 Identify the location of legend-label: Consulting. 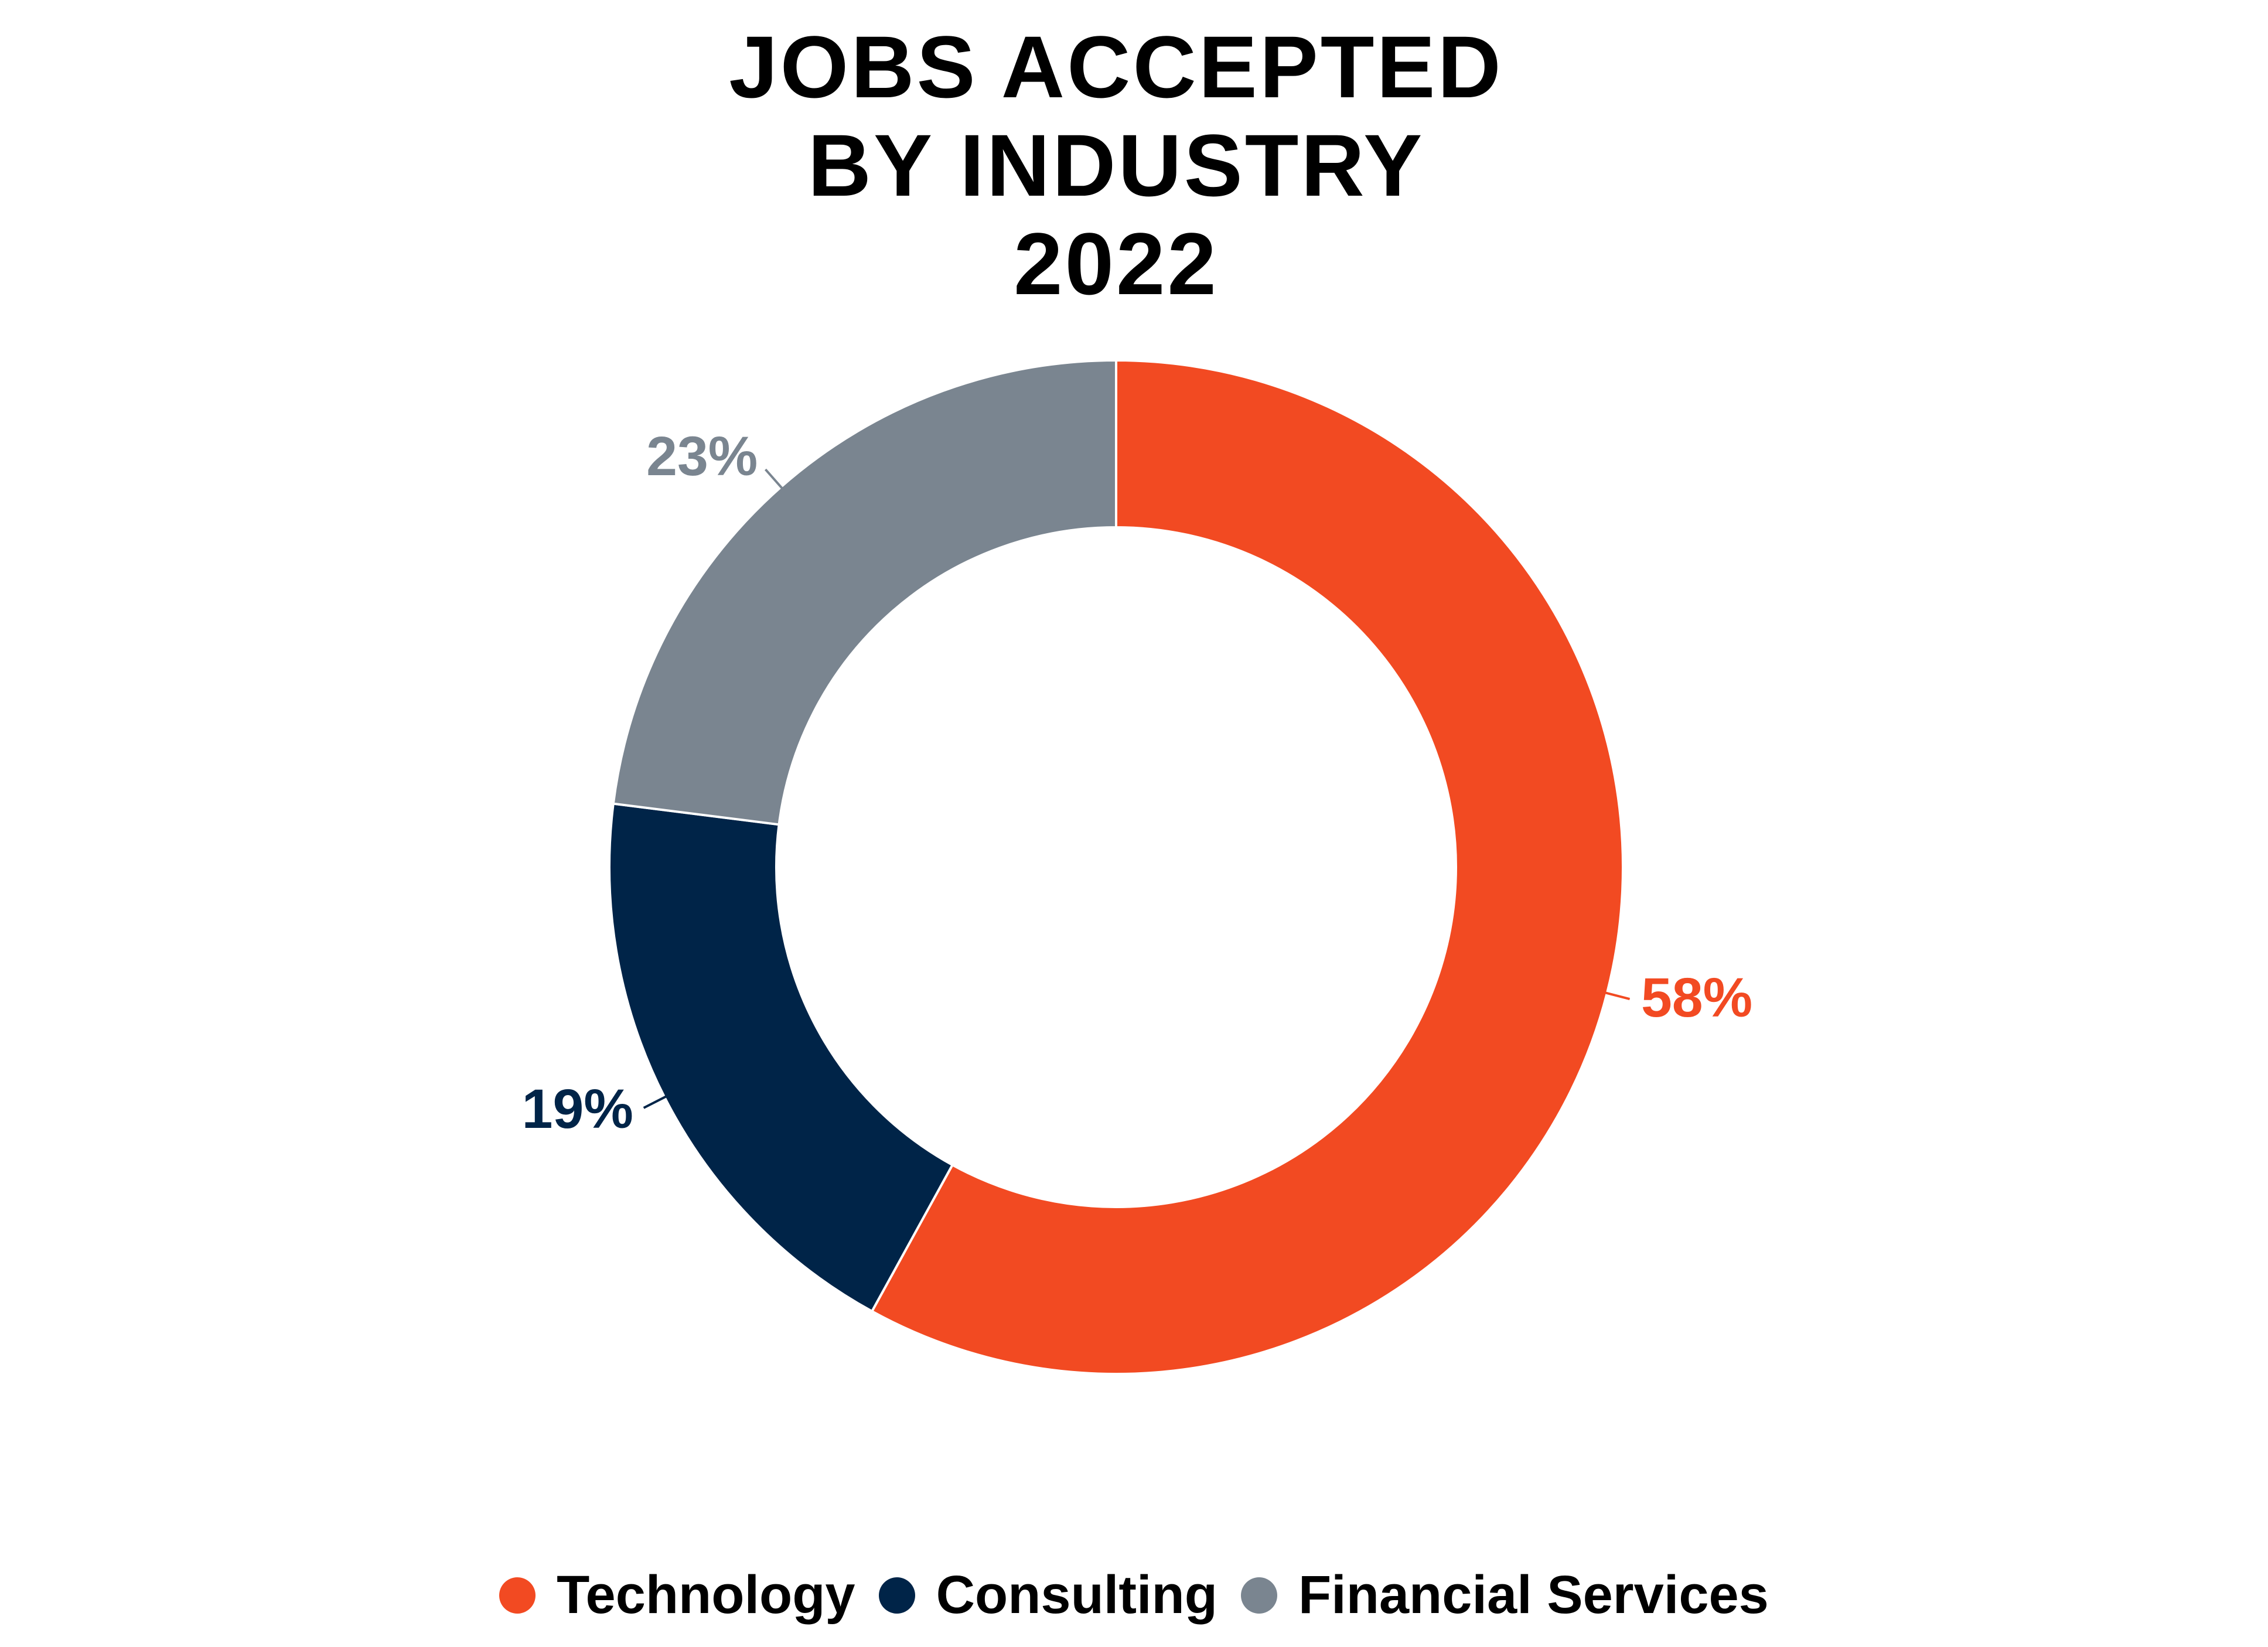
(1076, 1595).